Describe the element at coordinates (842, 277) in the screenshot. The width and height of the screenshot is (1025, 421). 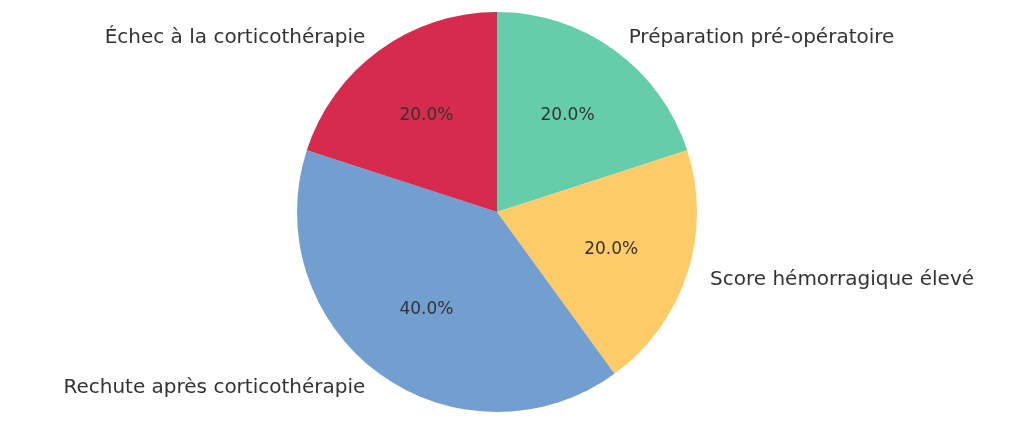
I see `slice-label: Score hémorragique élevé` at that location.